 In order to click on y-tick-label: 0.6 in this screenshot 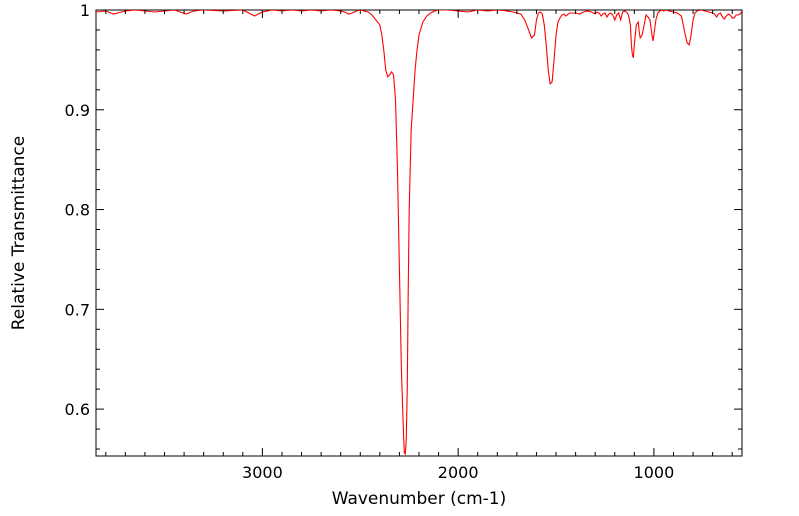, I will do `click(77, 409)`.